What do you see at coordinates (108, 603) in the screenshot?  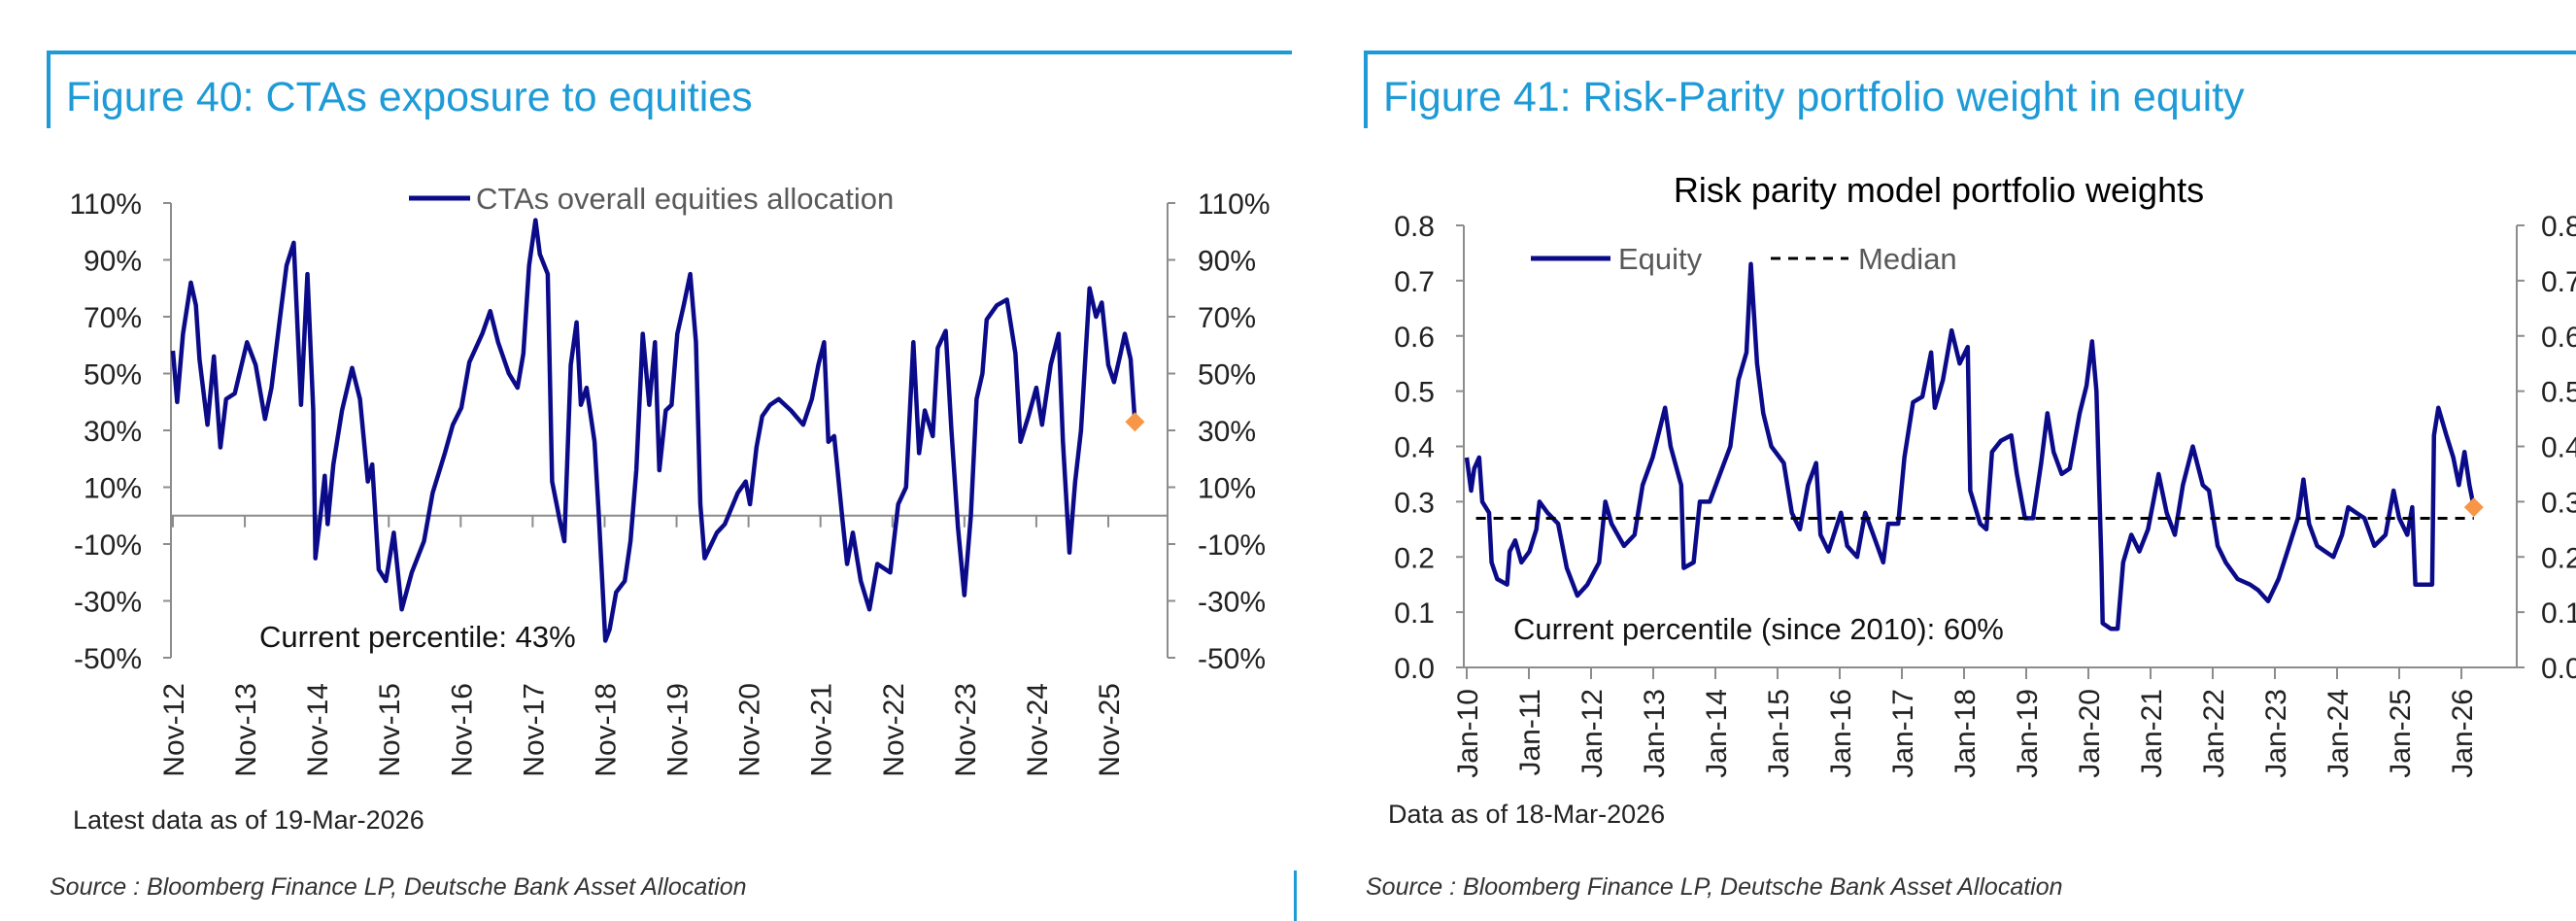 I see `y-tick-label-left: -30%` at bounding box center [108, 603].